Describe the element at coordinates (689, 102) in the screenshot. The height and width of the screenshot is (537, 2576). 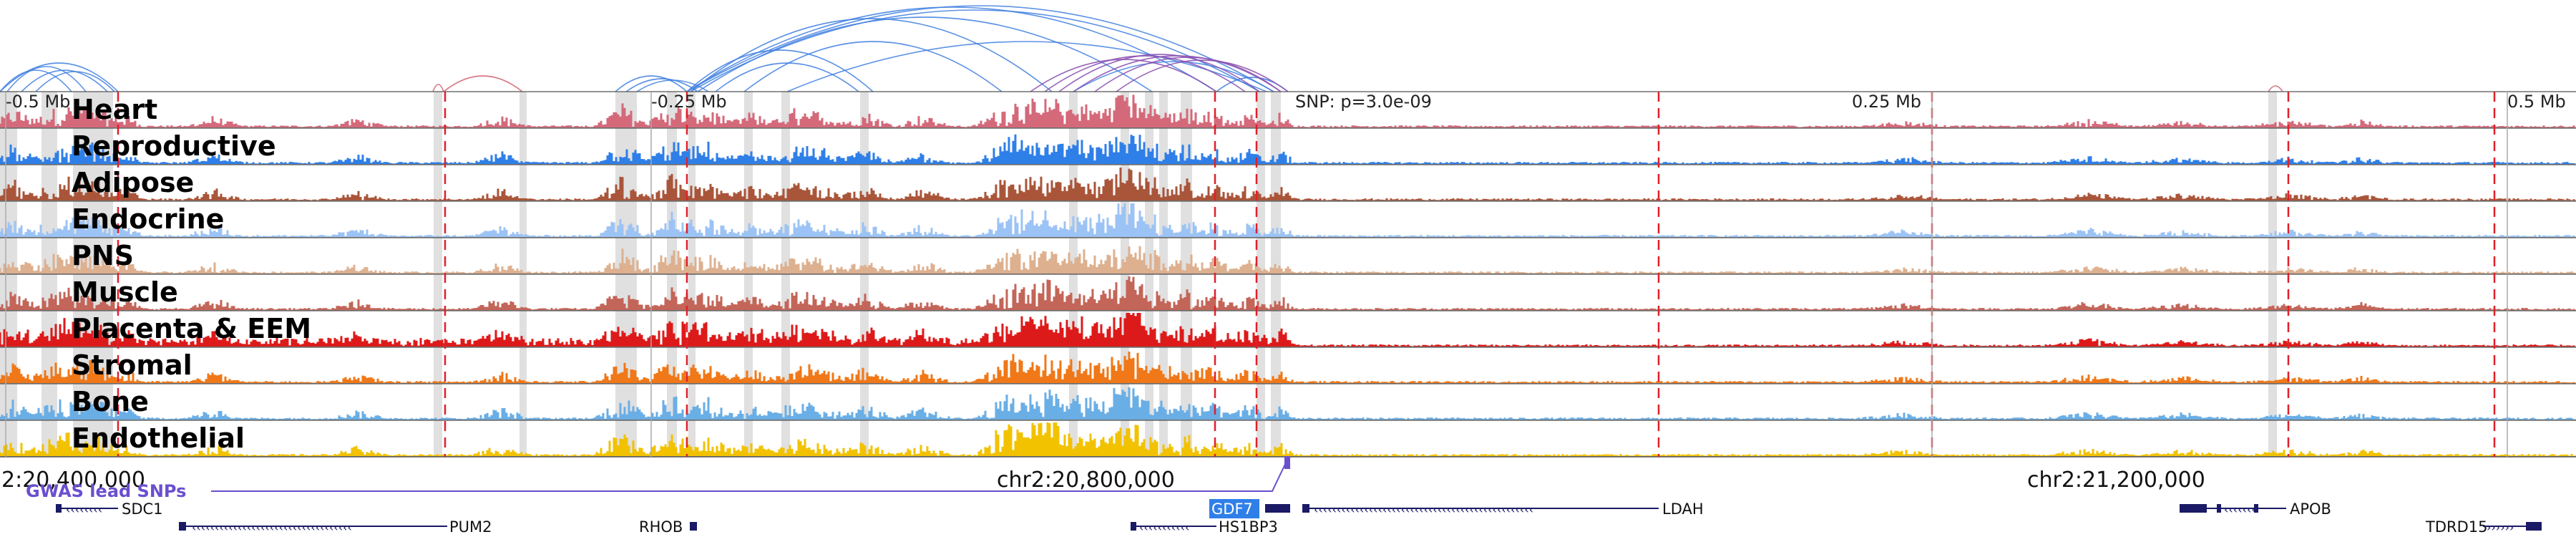
I see `scale-label-minus-0-25: -0.25 Mb` at that location.